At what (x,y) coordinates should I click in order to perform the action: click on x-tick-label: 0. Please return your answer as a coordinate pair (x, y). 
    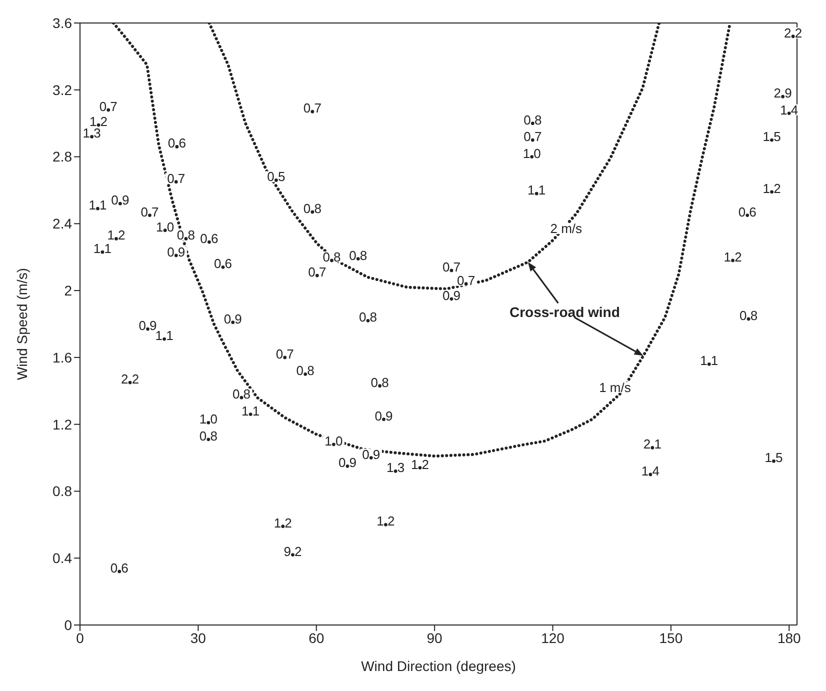
    Looking at the image, I should click on (80, 638).